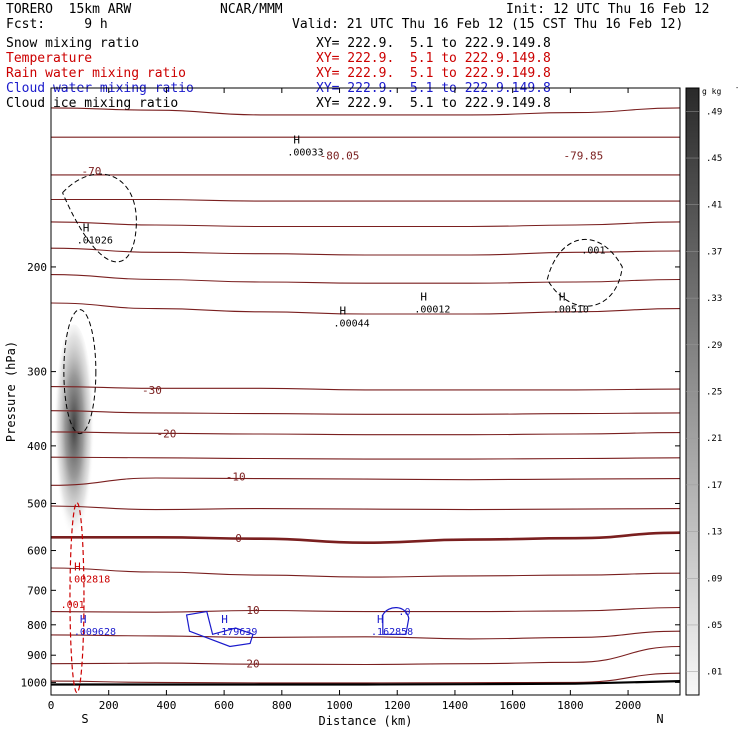 The image size is (740, 740). Describe the element at coordinates (73, 605) in the screenshot. I see `rain-contour-label: .001` at that location.